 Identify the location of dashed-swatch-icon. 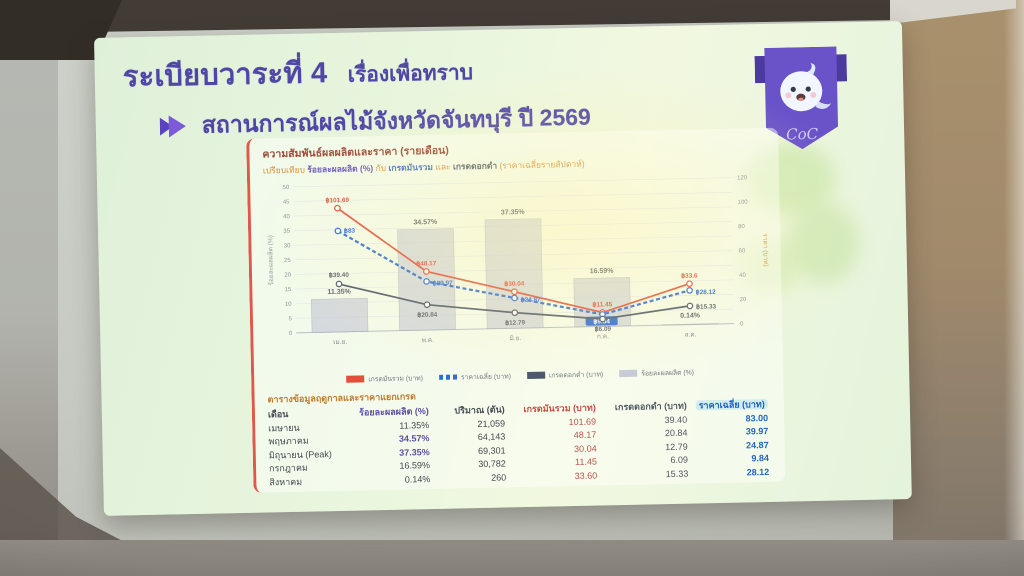
(448, 377).